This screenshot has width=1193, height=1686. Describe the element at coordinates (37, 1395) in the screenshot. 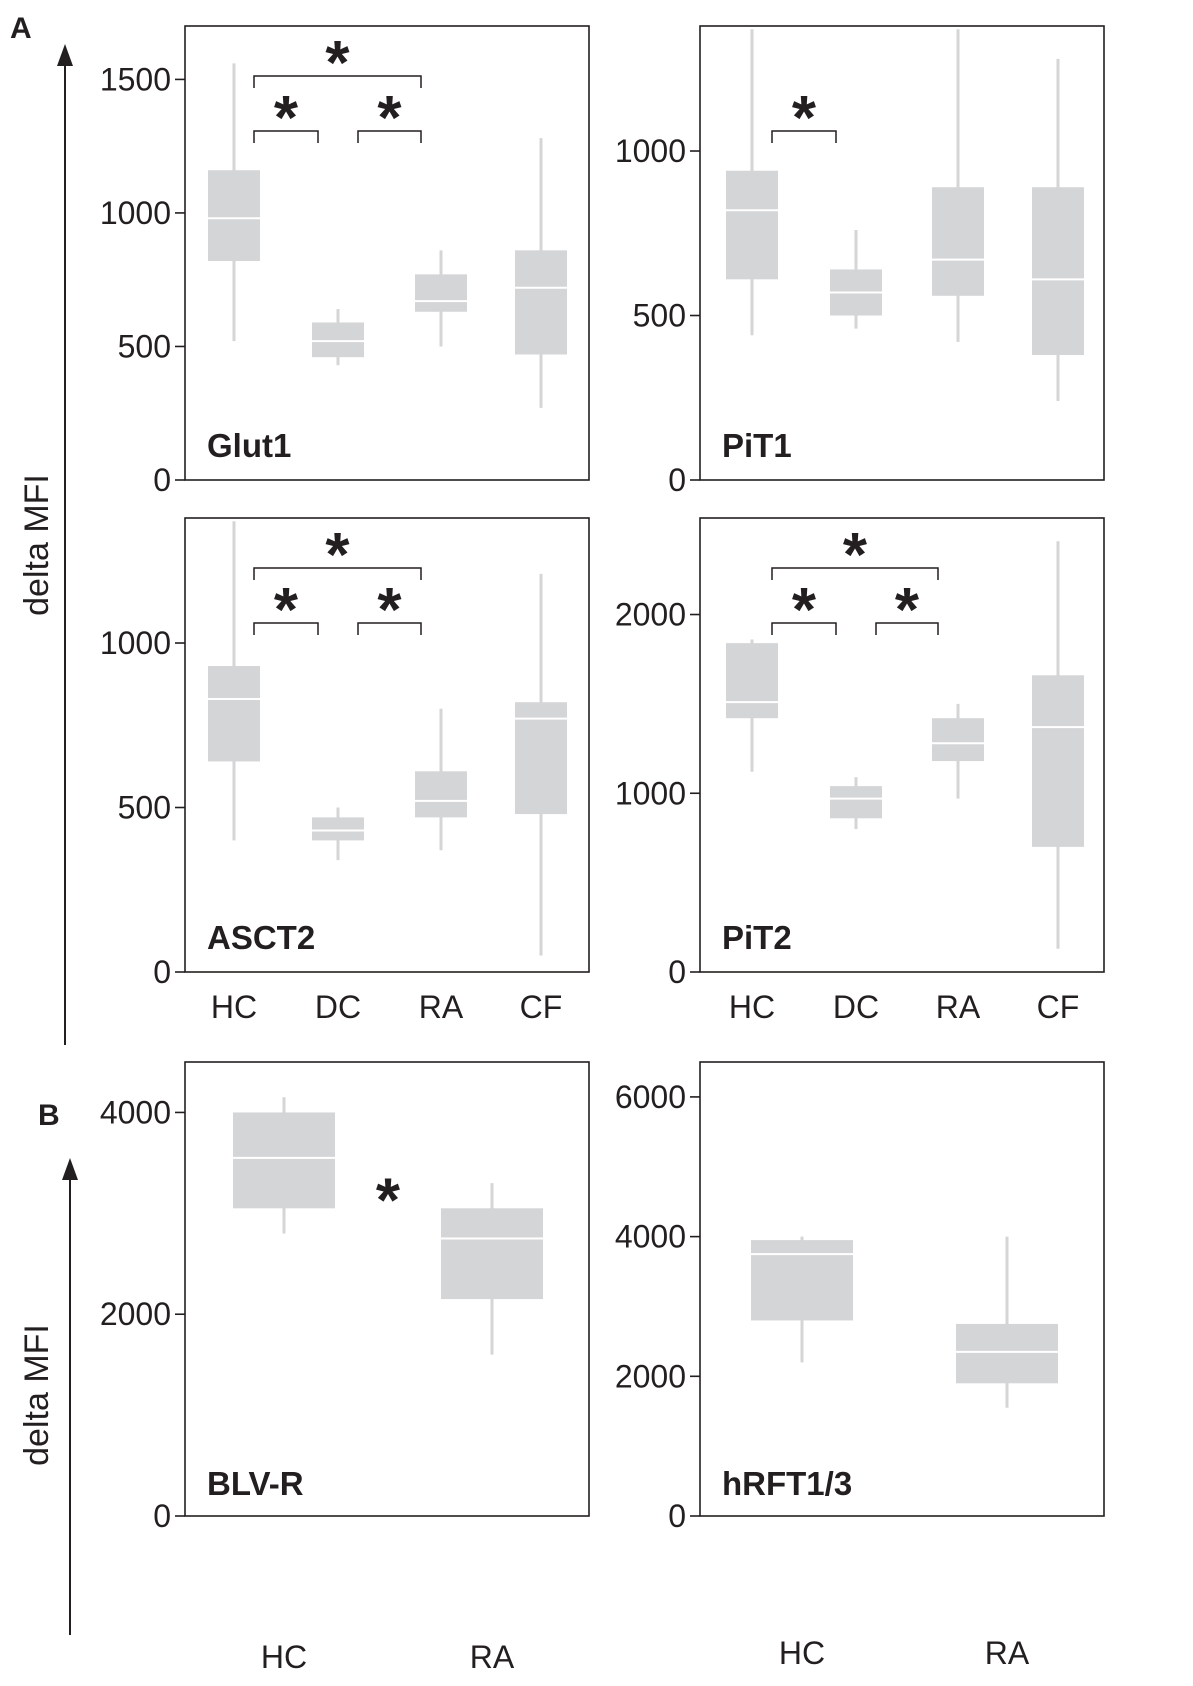

I see `y-axis-label-b: delta MFI` at that location.